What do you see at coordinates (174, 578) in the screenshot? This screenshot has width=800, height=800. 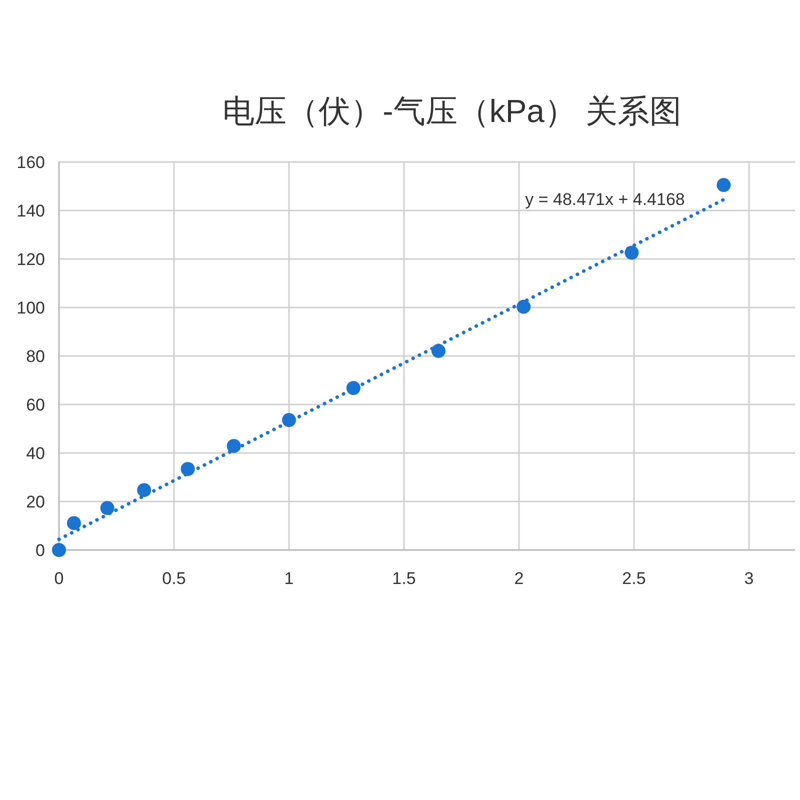 I see `x-tick-label: 0.5` at bounding box center [174, 578].